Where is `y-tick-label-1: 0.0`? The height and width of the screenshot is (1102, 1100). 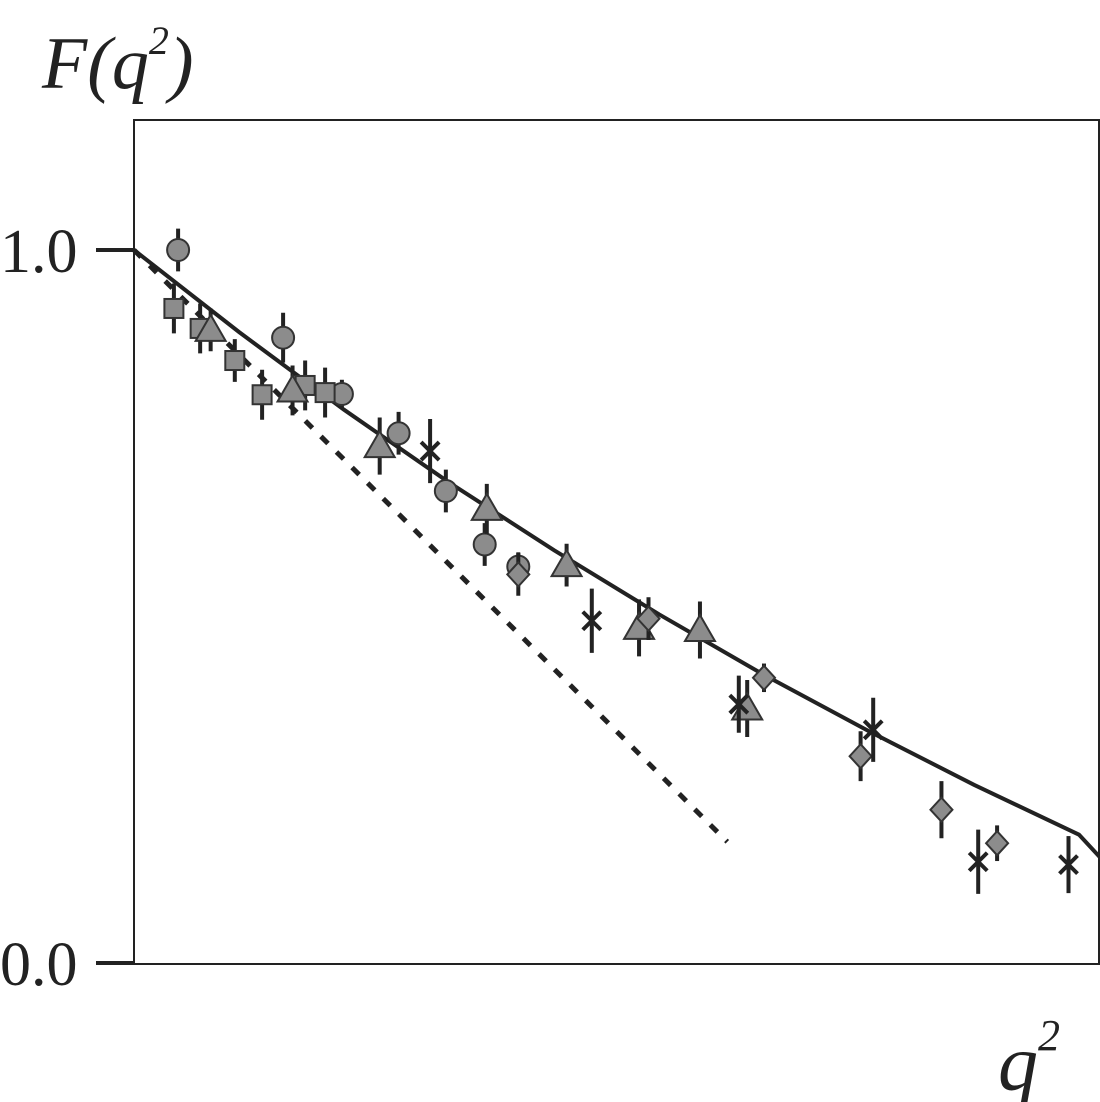 y-tick-label-1: 0.0 is located at coordinates (39, 965).